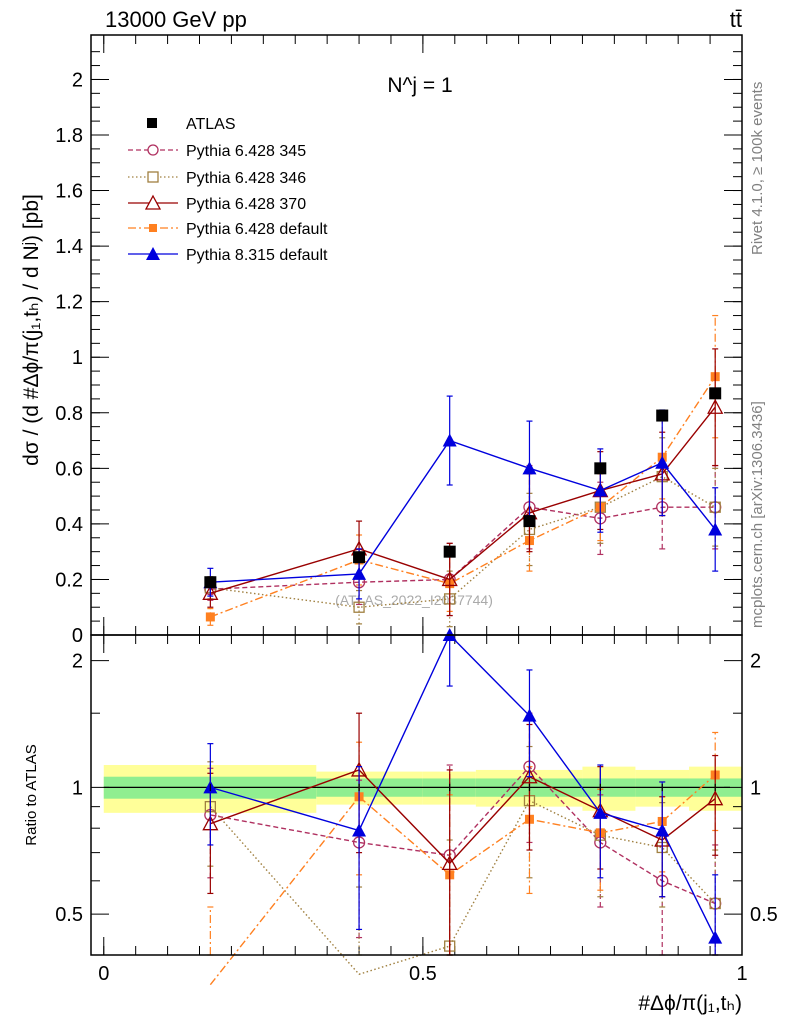  I want to click on legend-label-p8def: Pythia 8.315 default, so click(257, 255).